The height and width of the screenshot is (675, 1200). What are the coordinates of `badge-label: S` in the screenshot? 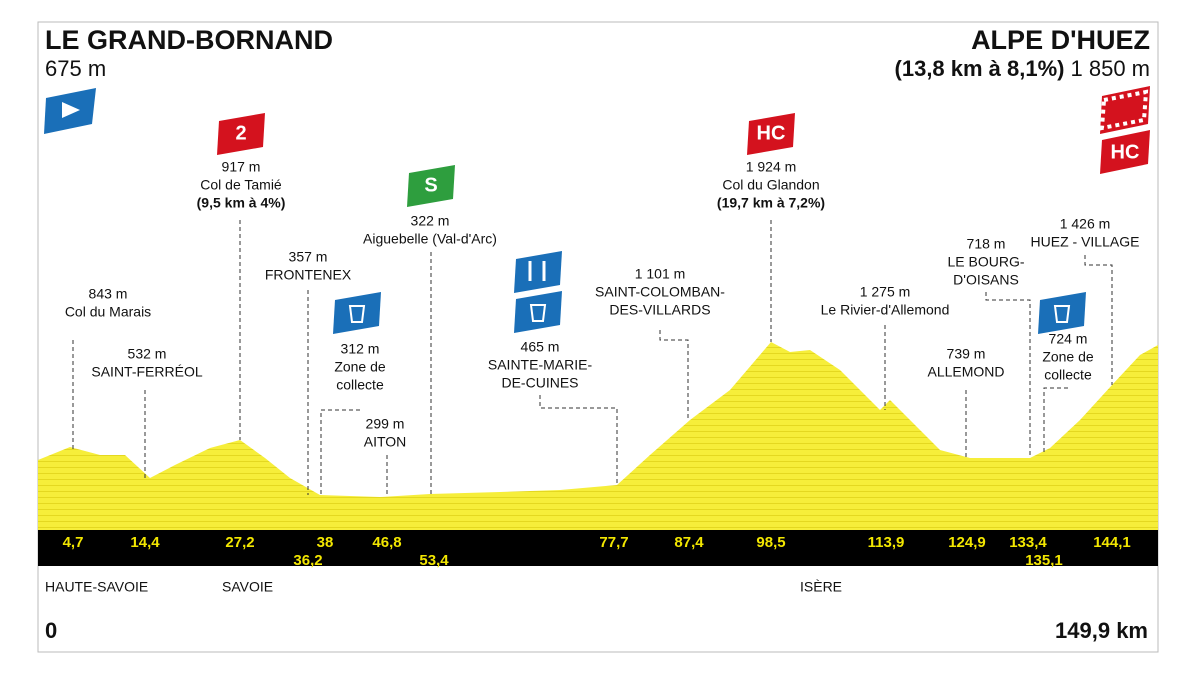 It's located at (430, 185).